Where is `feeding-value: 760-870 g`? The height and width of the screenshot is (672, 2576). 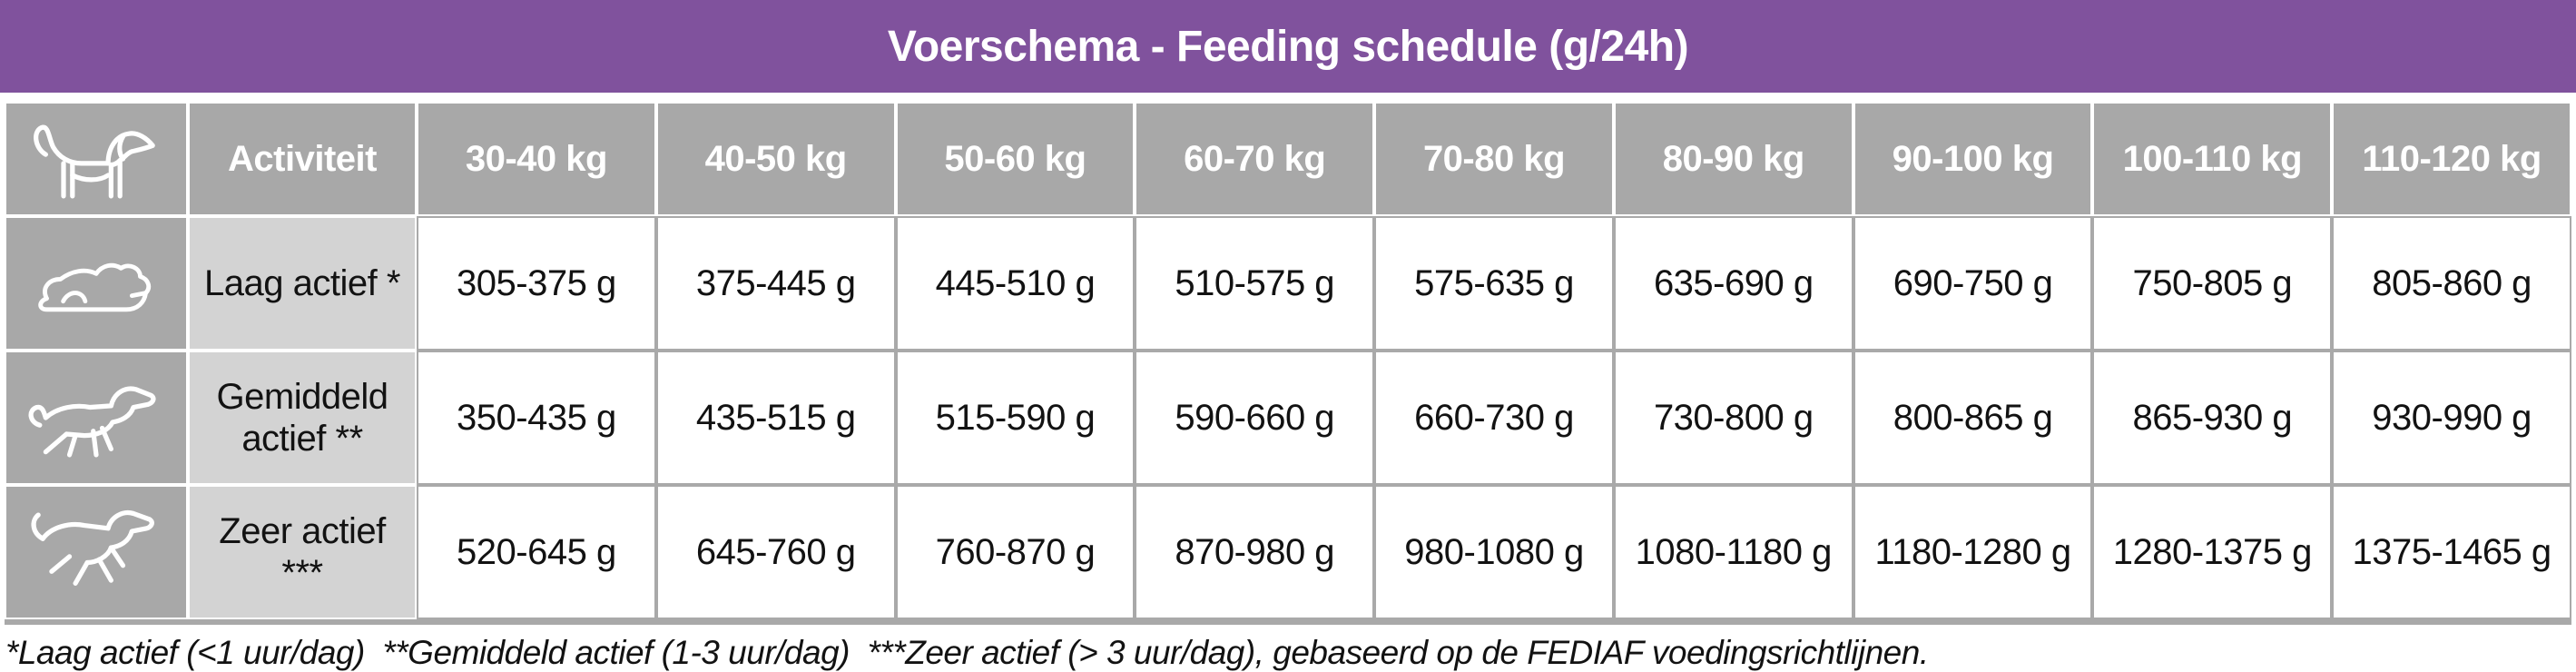 feeding-value: 760-870 g is located at coordinates (1015, 552).